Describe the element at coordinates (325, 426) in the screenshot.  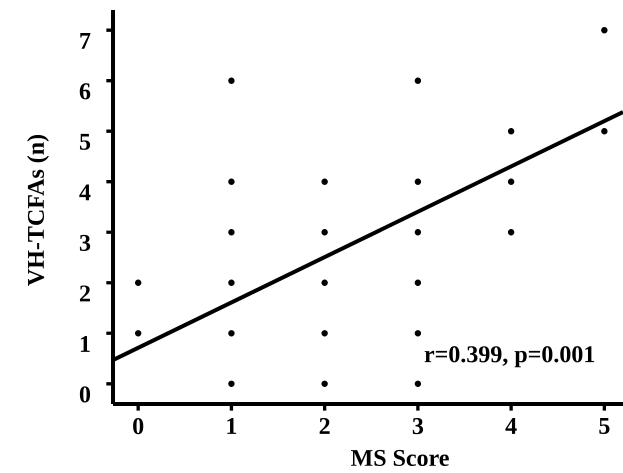
I see `x-tick-label: 2` at that location.